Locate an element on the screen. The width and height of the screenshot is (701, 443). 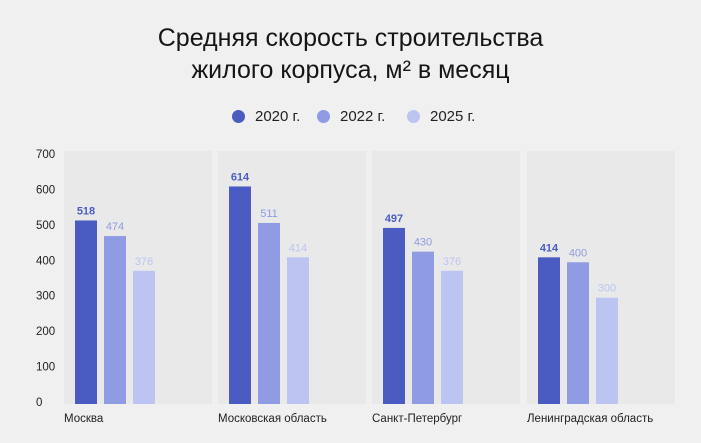
data-label: 400 is located at coordinates (578, 253).